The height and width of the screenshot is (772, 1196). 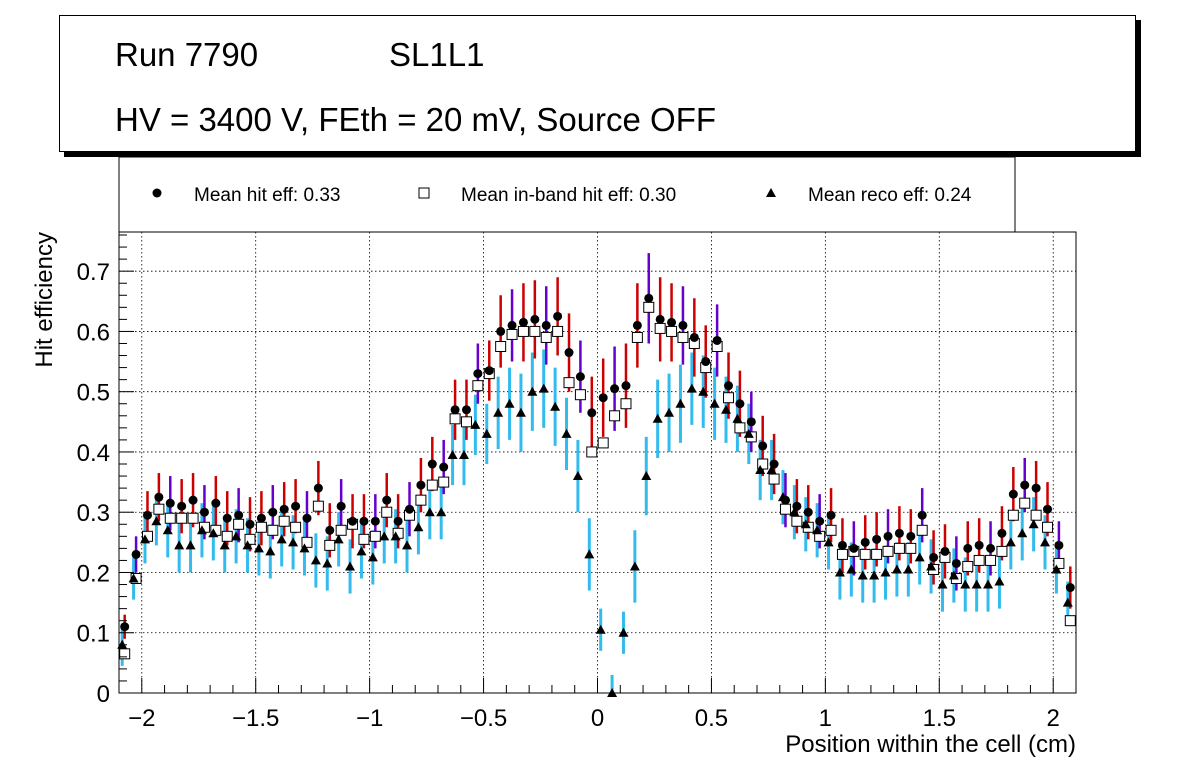 What do you see at coordinates (267, 195) in the screenshot?
I see `legend-hit-label: Mean hit eff: 0.33` at bounding box center [267, 195].